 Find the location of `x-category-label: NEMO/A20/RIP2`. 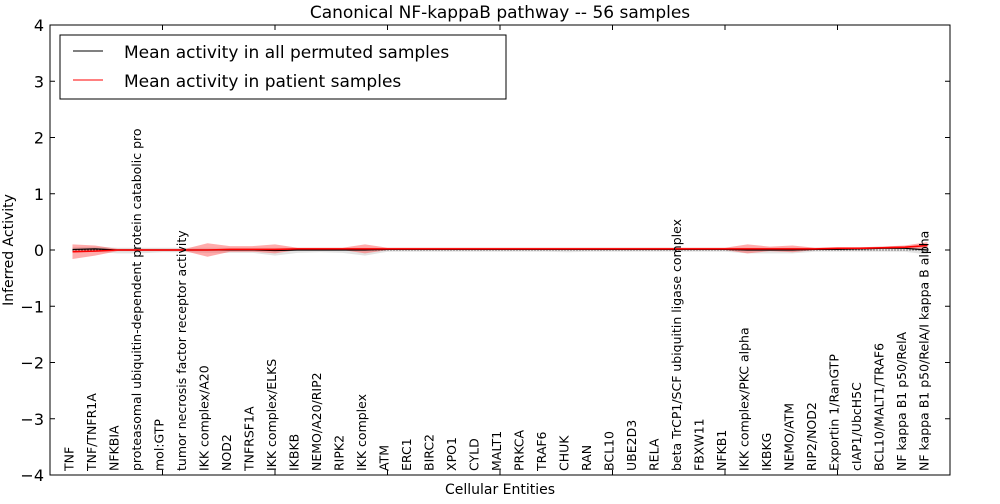

x-category-label: NEMO/A20/RIP2 is located at coordinates (316, 421).